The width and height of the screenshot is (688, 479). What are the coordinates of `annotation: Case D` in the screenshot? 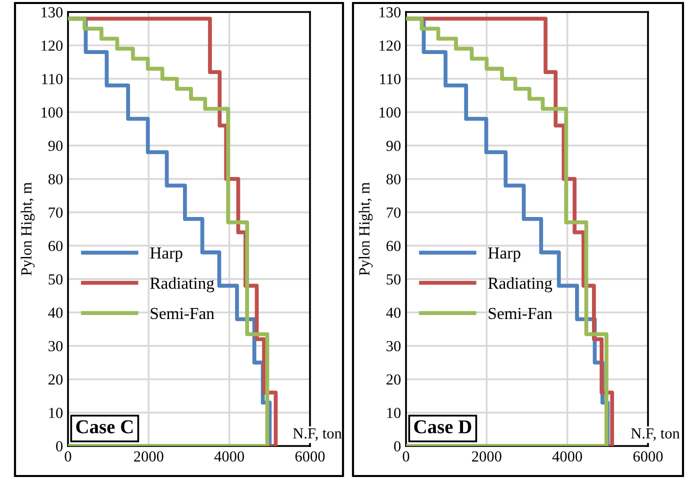 It's located at (443, 427).